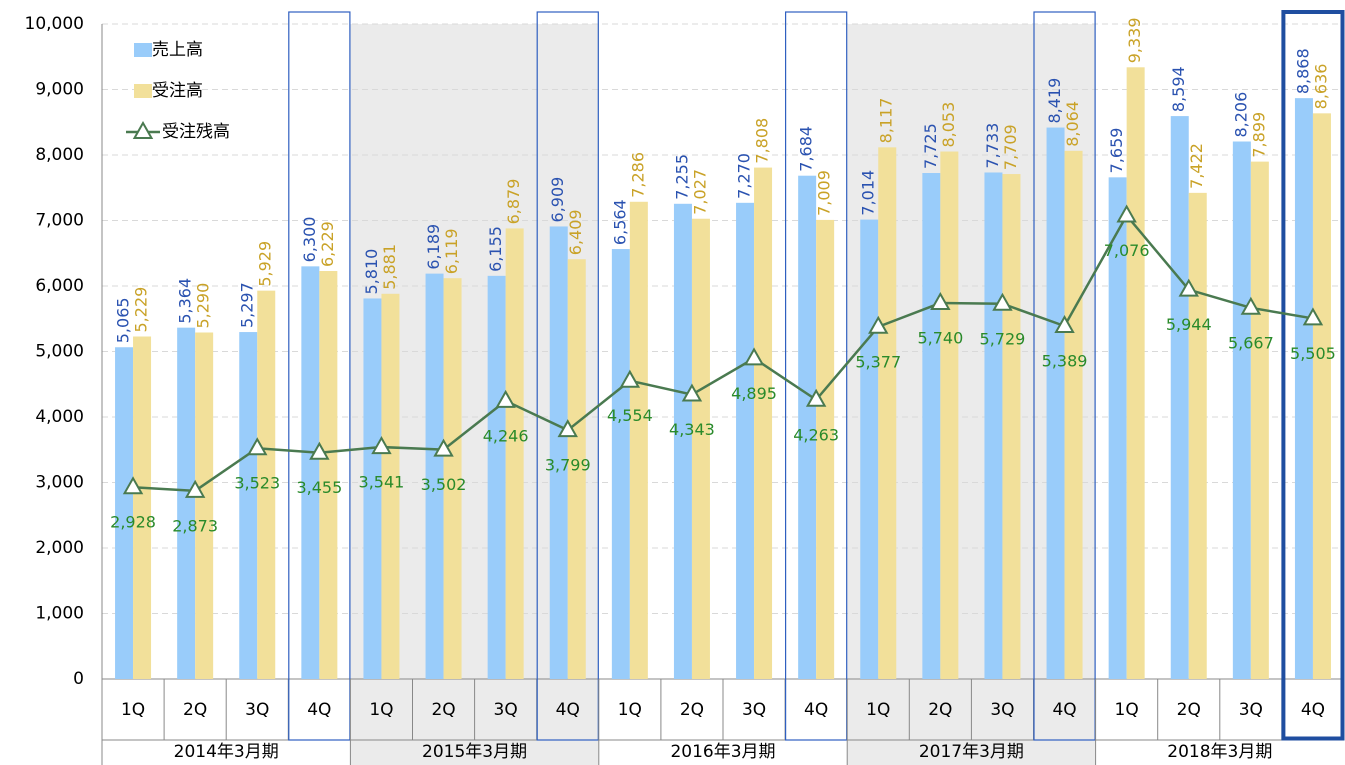 The width and height of the screenshot is (1345, 765). Describe the element at coordinates (992, 146) in the screenshot. I see `value-label: 7,733` at that location.